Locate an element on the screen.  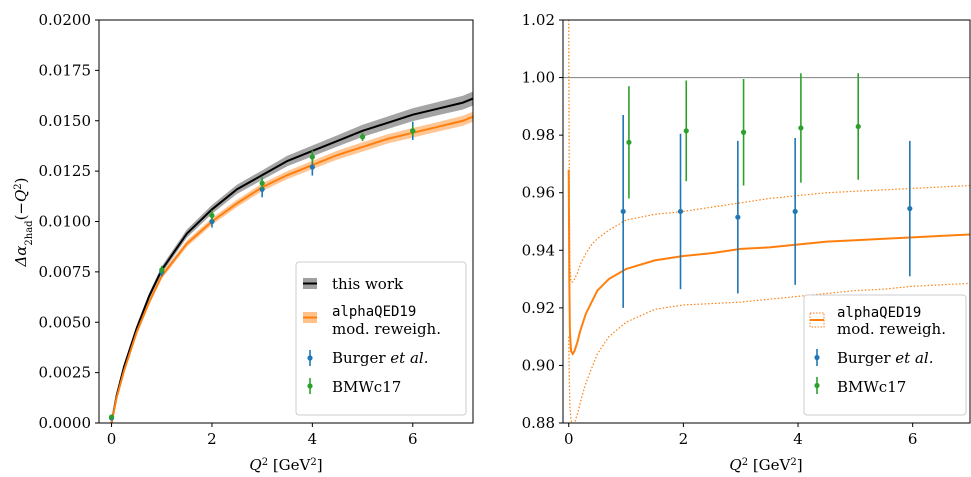
legend-label-burger-r: Burger et al. is located at coordinates (885, 358).